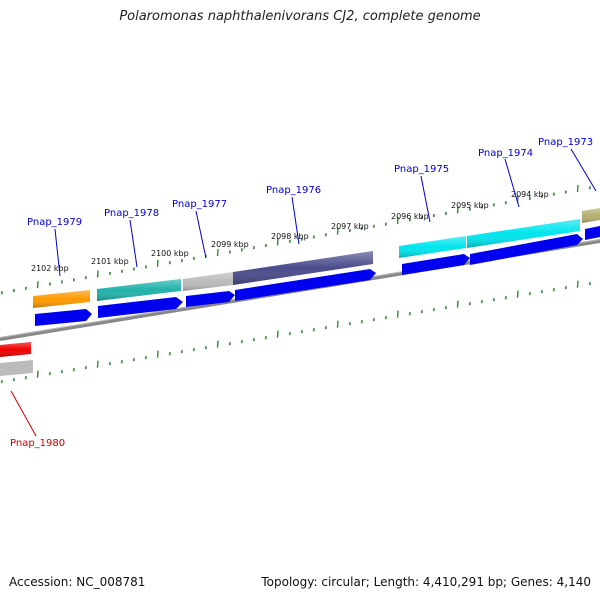  Describe the element at coordinates (350, 226) in the screenshot. I see `kbp-label: 2097 kbp` at that location.